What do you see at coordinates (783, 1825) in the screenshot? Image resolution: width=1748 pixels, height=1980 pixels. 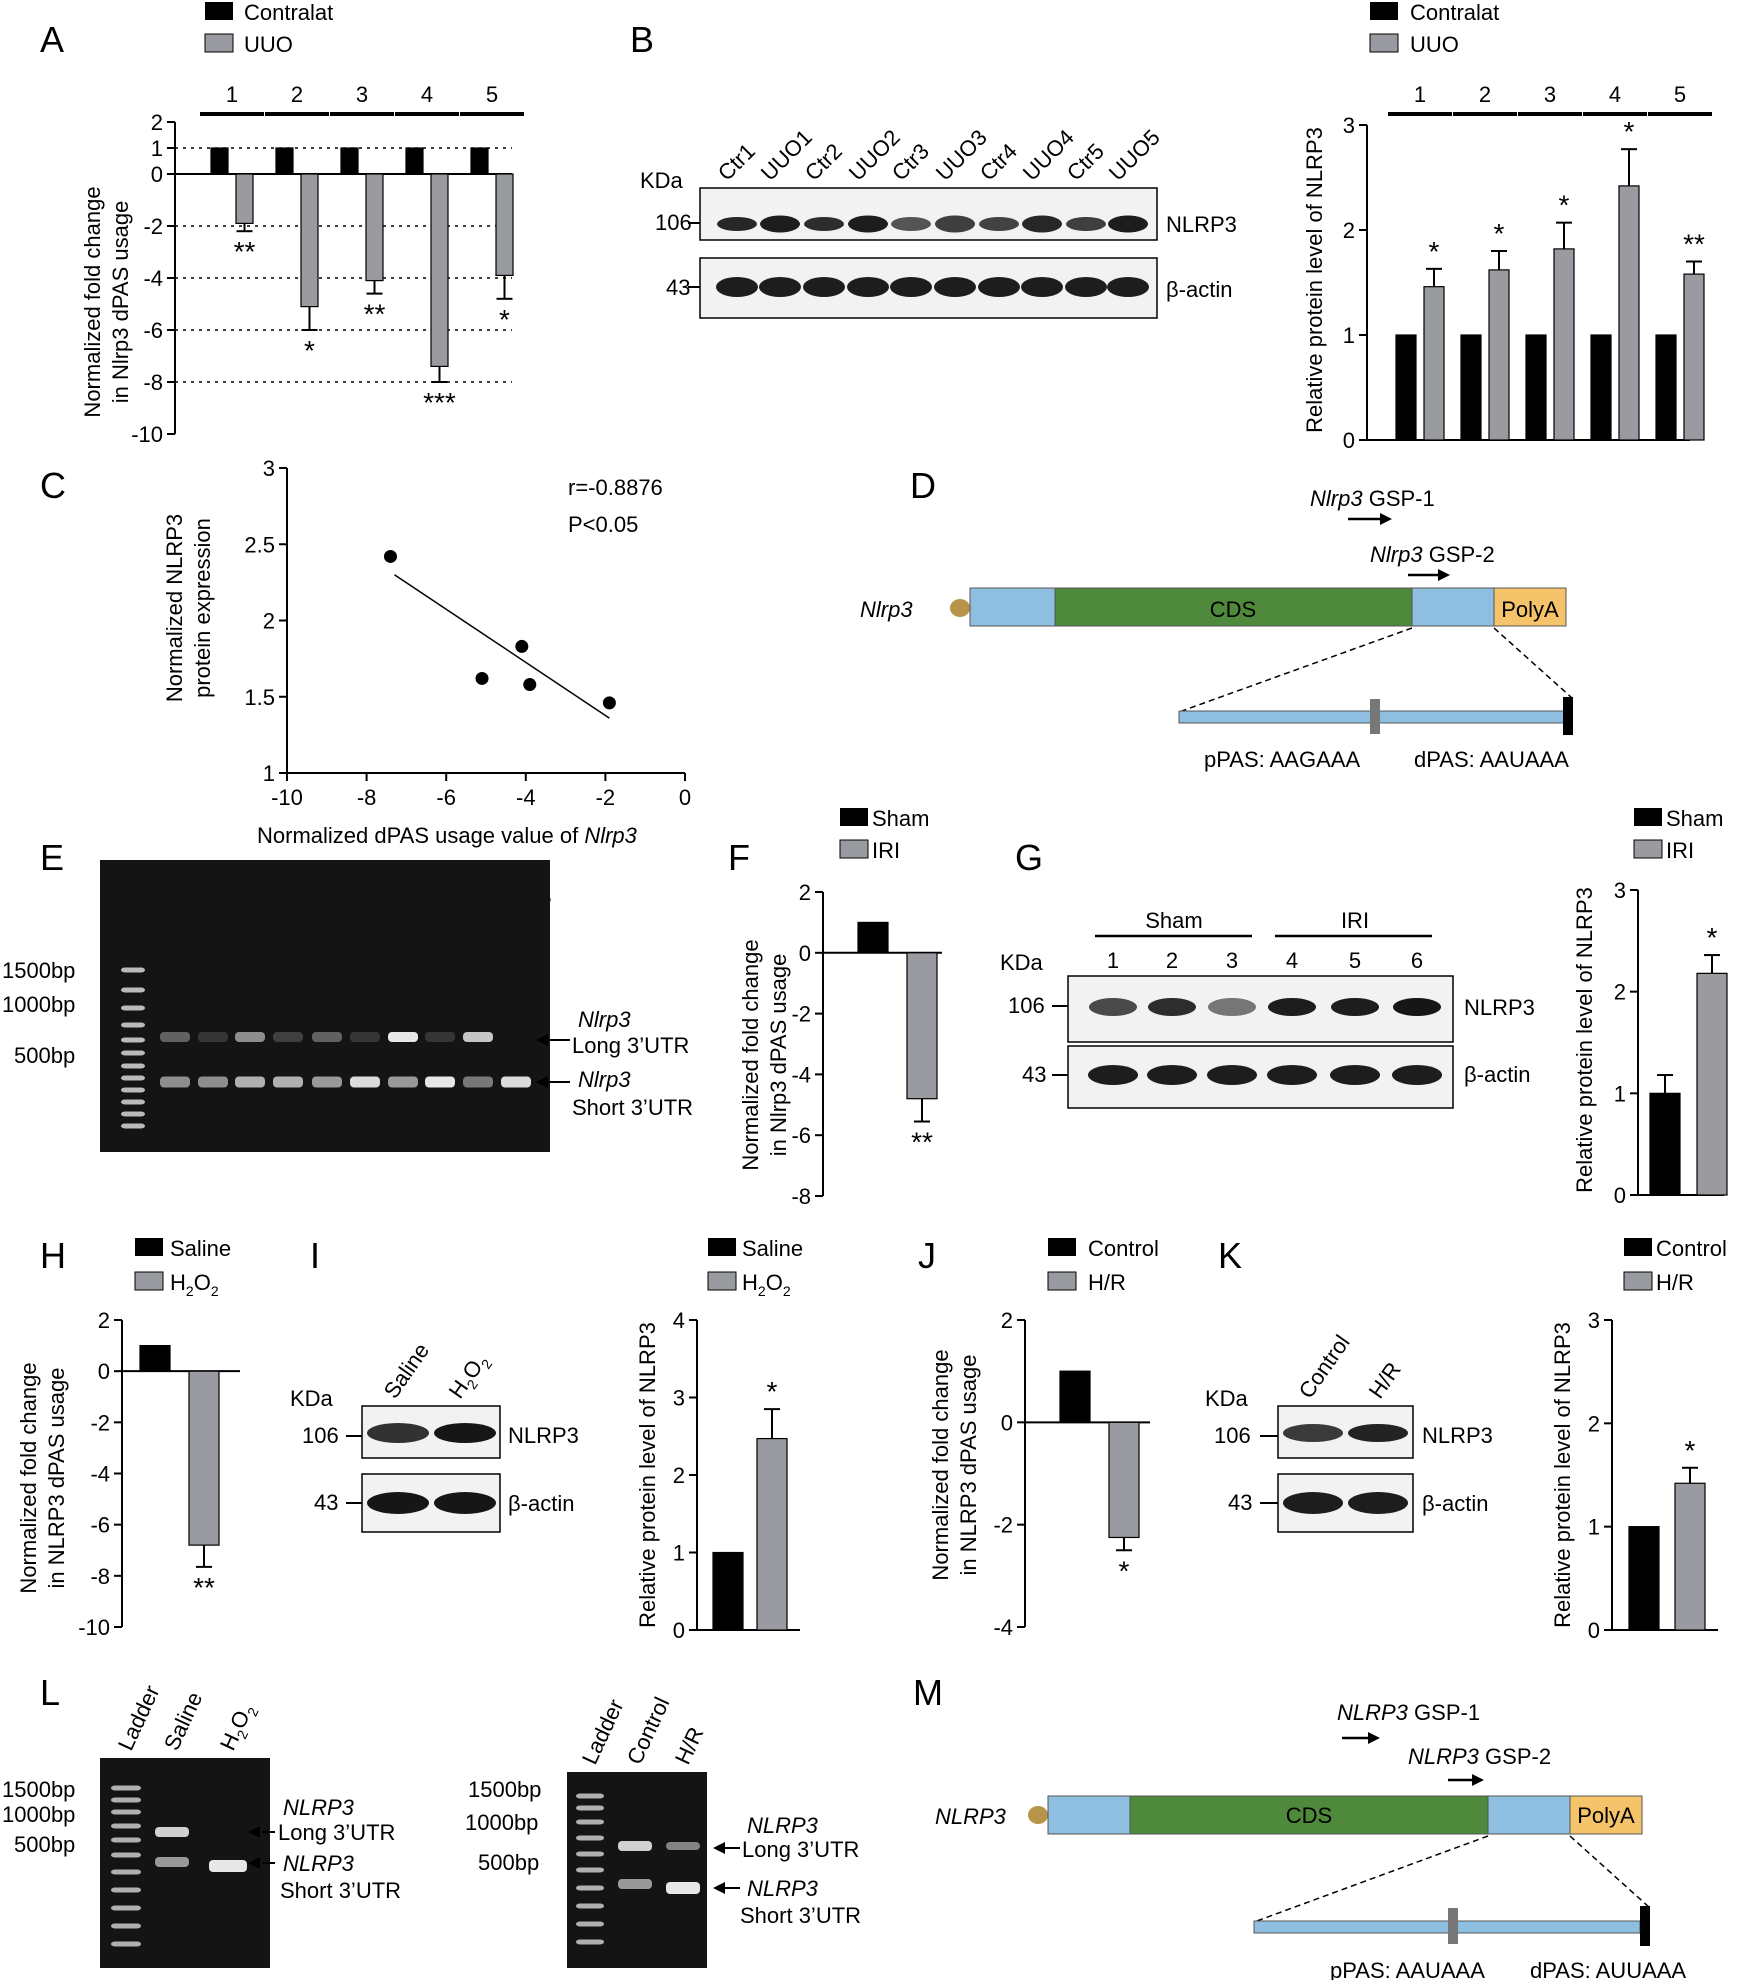 I see `long-utr-gene: NLRP3` at bounding box center [783, 1825].